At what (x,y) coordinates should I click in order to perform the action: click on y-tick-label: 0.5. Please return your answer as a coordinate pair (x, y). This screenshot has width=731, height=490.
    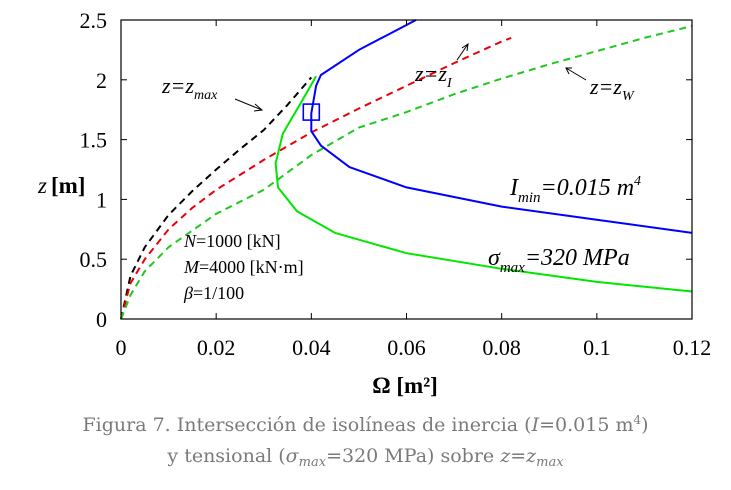
    Looking at the image, I should click on (94, 259).